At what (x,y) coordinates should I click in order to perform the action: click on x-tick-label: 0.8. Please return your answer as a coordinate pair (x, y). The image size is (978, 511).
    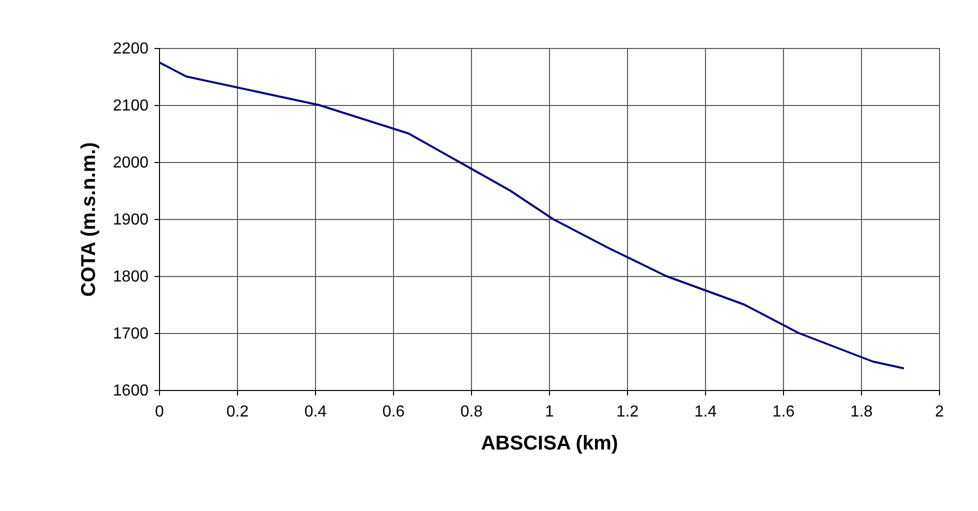
    Looking at the image, I should click on (471, 412).